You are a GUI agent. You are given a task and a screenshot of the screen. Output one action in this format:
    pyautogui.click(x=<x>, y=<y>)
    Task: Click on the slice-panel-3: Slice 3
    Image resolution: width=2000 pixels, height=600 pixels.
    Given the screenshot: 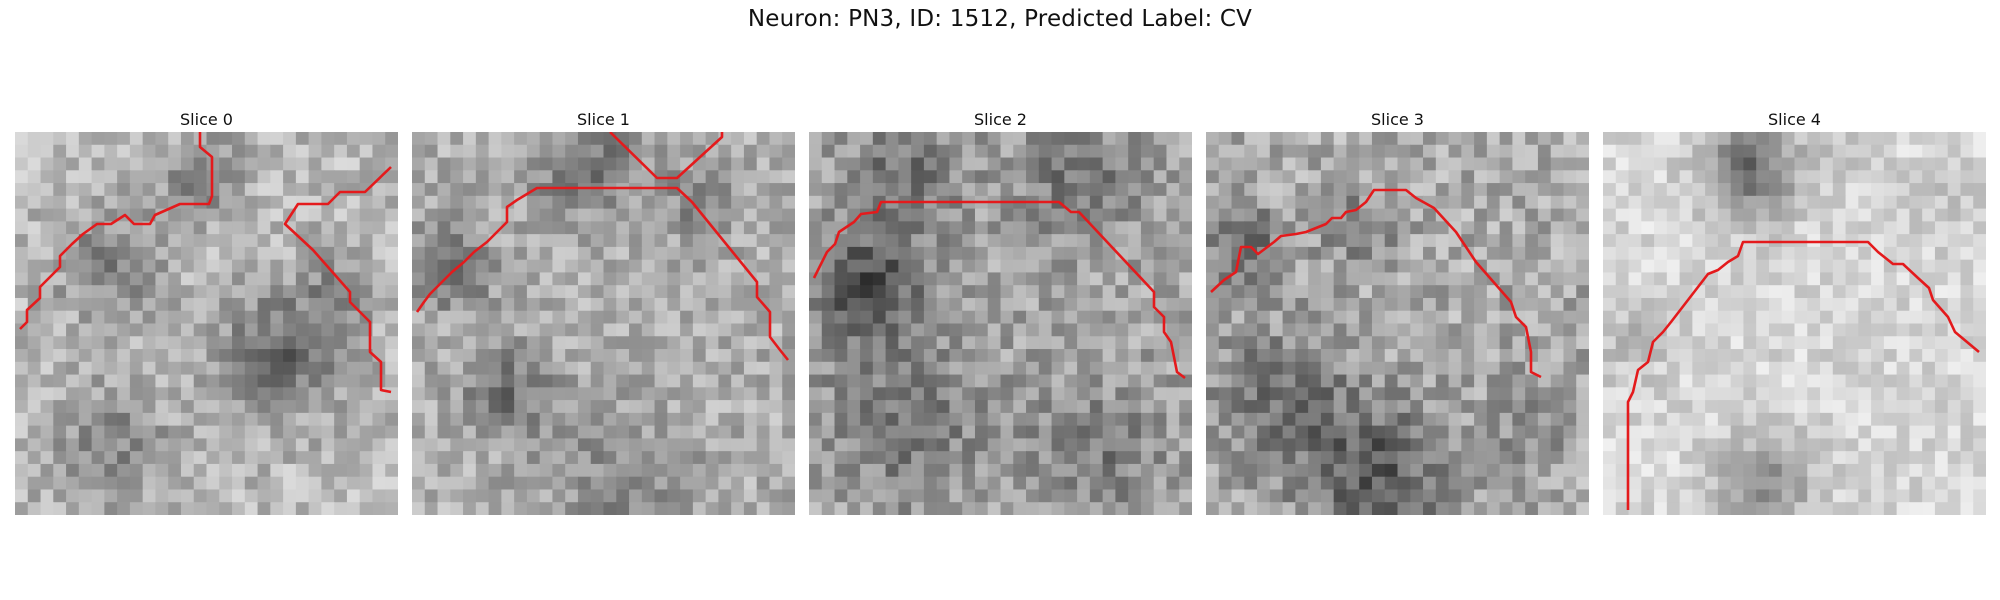 What is the action you would take?
    pyautogui.click(x=1397, y=312)
    